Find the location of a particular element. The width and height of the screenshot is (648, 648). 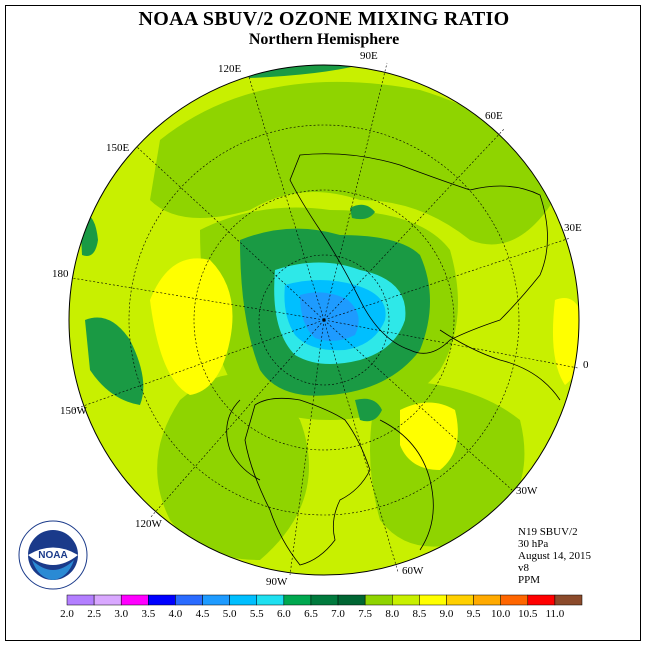

noaa-logo: NOAA is located at coordinates (53, 555).